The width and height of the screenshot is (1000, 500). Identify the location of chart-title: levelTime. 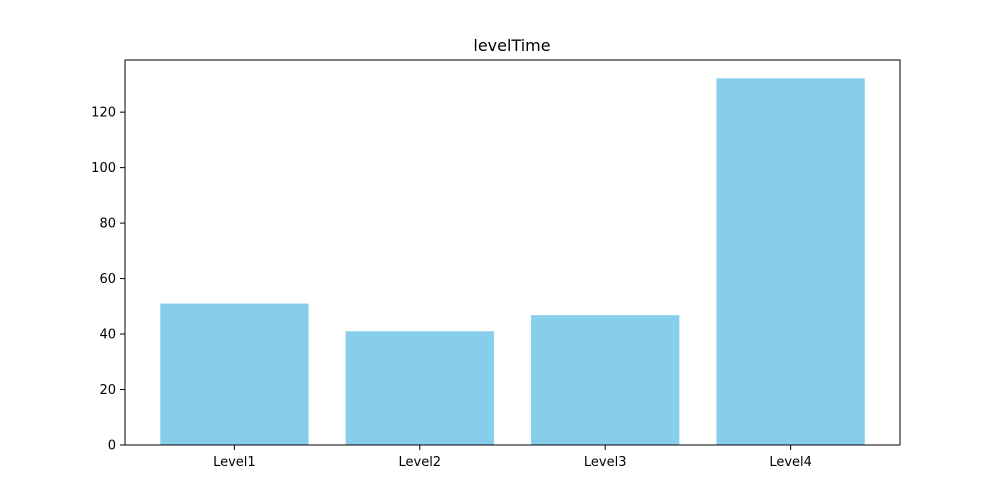
(511, 45).